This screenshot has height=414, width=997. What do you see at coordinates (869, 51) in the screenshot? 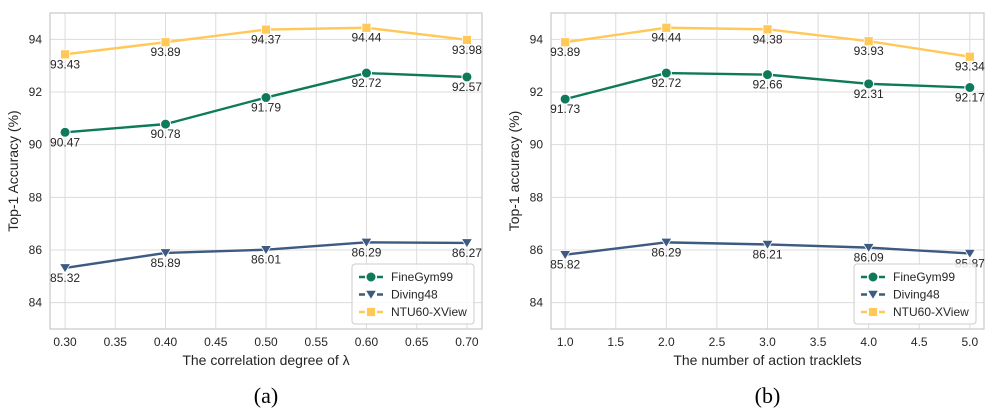
I see `data-label: 93.93` at bounding box center [869, 51].